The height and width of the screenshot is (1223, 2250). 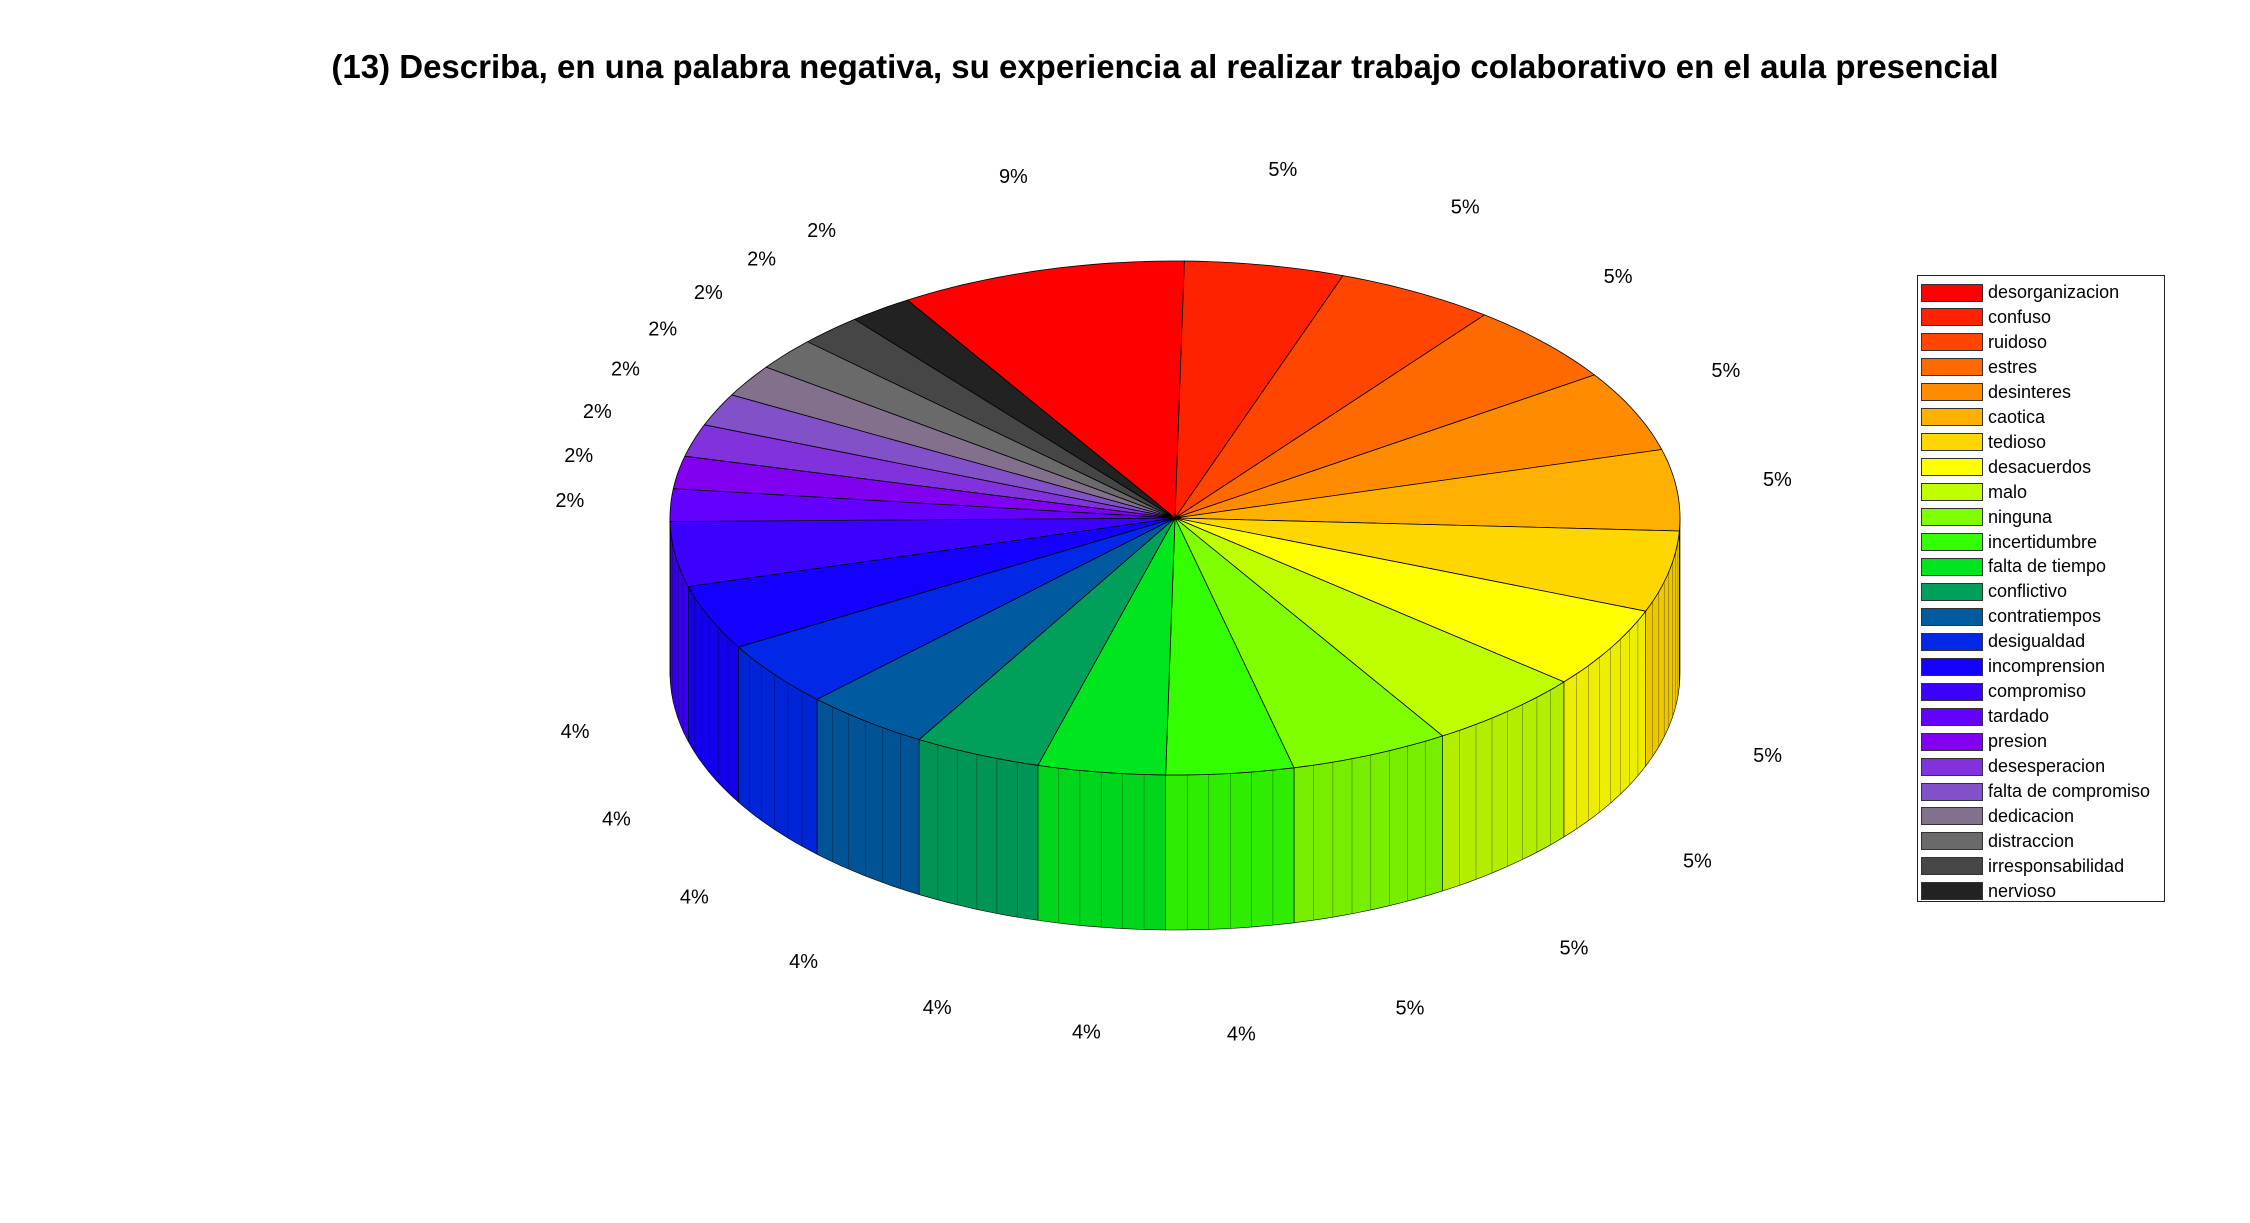 I want to click on legend-label: ninguna, so click(x=2020, y=516).